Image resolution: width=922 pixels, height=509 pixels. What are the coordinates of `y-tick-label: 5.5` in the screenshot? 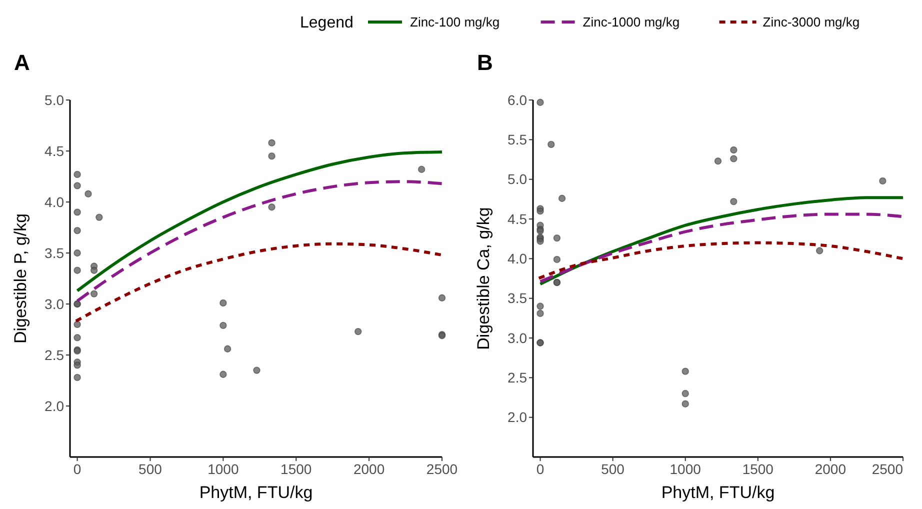 It's located at (518, 140).